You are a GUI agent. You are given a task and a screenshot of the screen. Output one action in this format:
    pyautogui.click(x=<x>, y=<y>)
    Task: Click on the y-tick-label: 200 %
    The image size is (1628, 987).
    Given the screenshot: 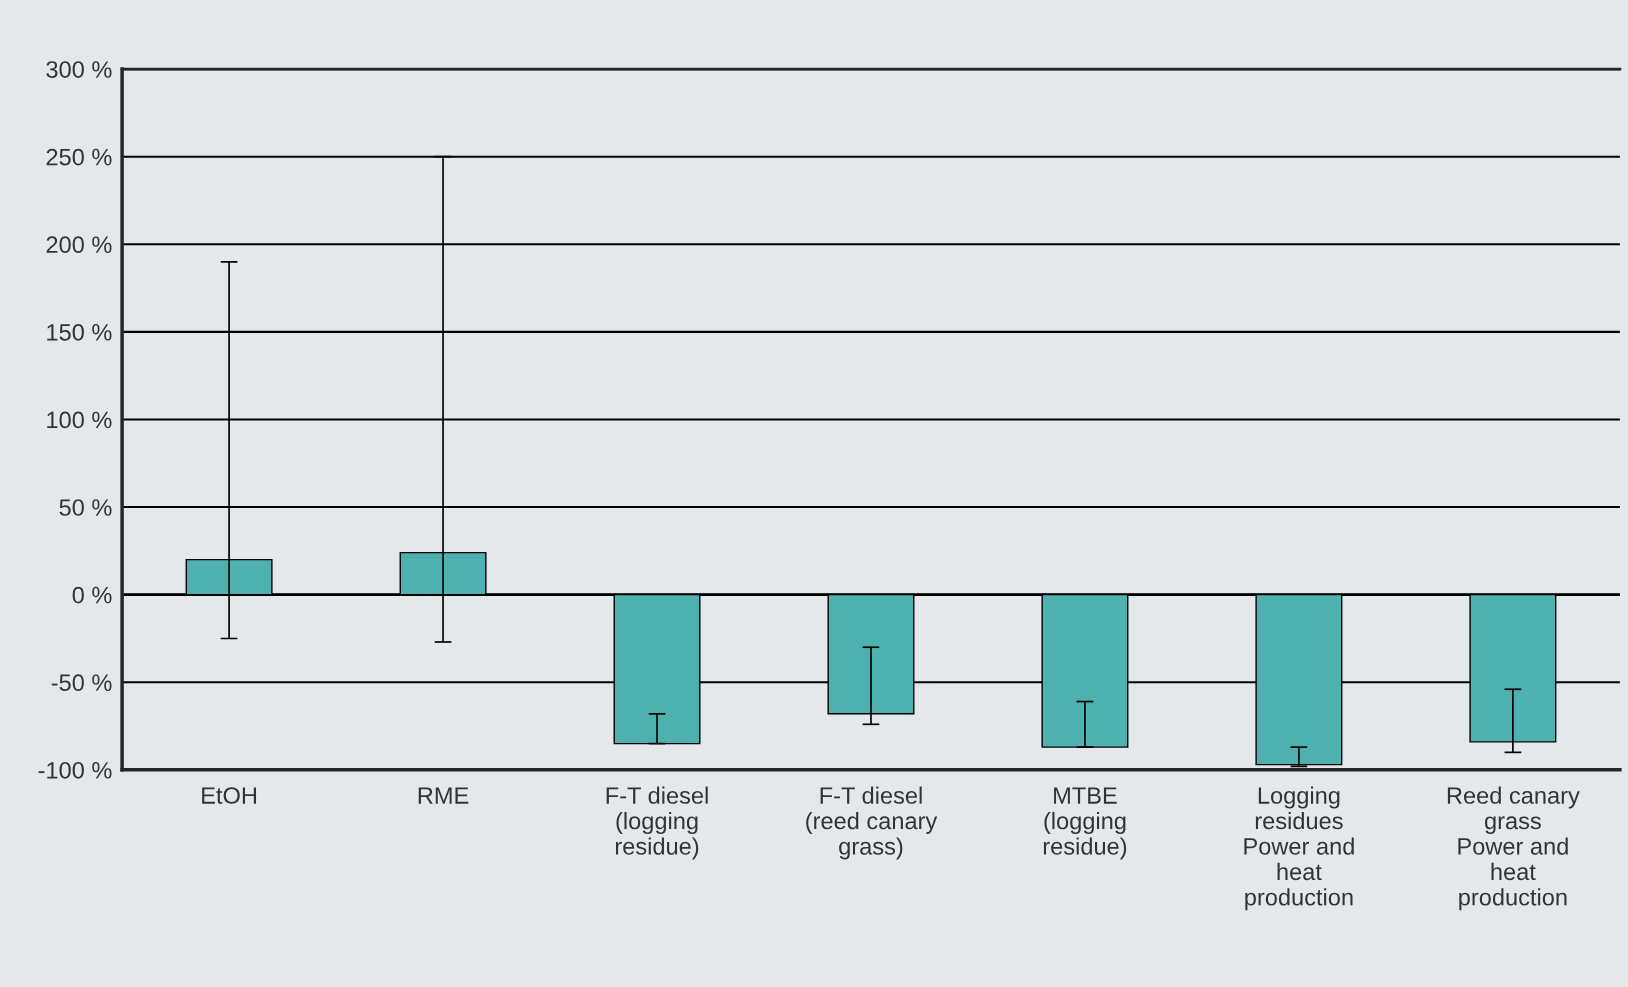 What is the action you would take?
    pyautogui.click(x=79, y=245)
    